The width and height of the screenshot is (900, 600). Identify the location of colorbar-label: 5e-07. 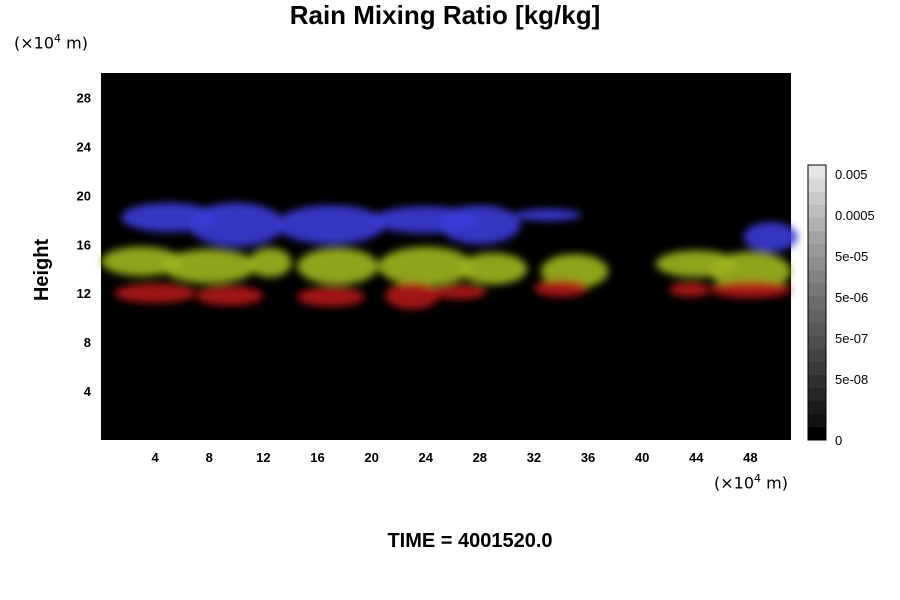
(851, 338).